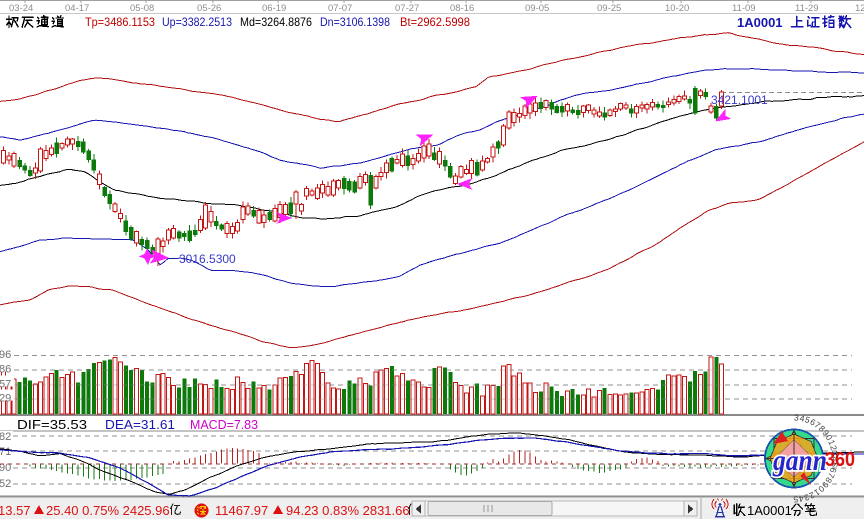 This screenshot has width=864, height=519. Describe the element at coordinates (77, 8) in the screenshot. I see `svg-text: 04-17` at that location.